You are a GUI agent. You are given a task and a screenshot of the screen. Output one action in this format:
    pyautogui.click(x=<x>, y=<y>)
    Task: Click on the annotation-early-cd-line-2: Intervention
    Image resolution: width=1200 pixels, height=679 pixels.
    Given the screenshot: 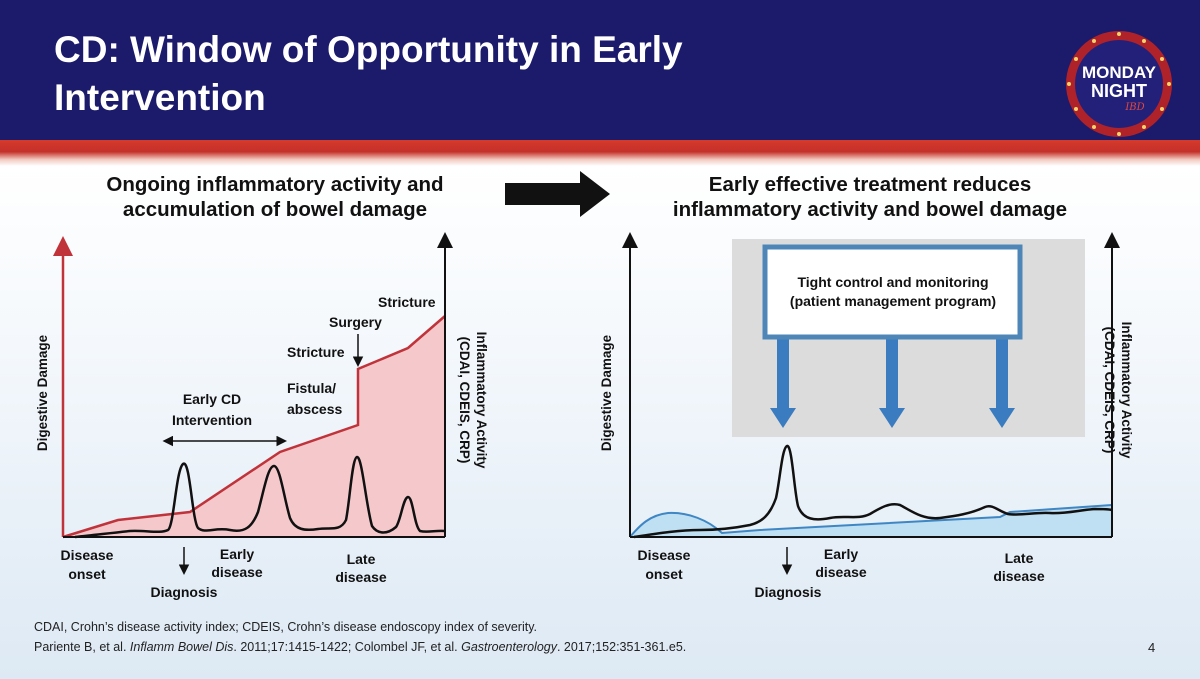 What is the action you would take?
    pyautogui.click(x=212, y=420)
    